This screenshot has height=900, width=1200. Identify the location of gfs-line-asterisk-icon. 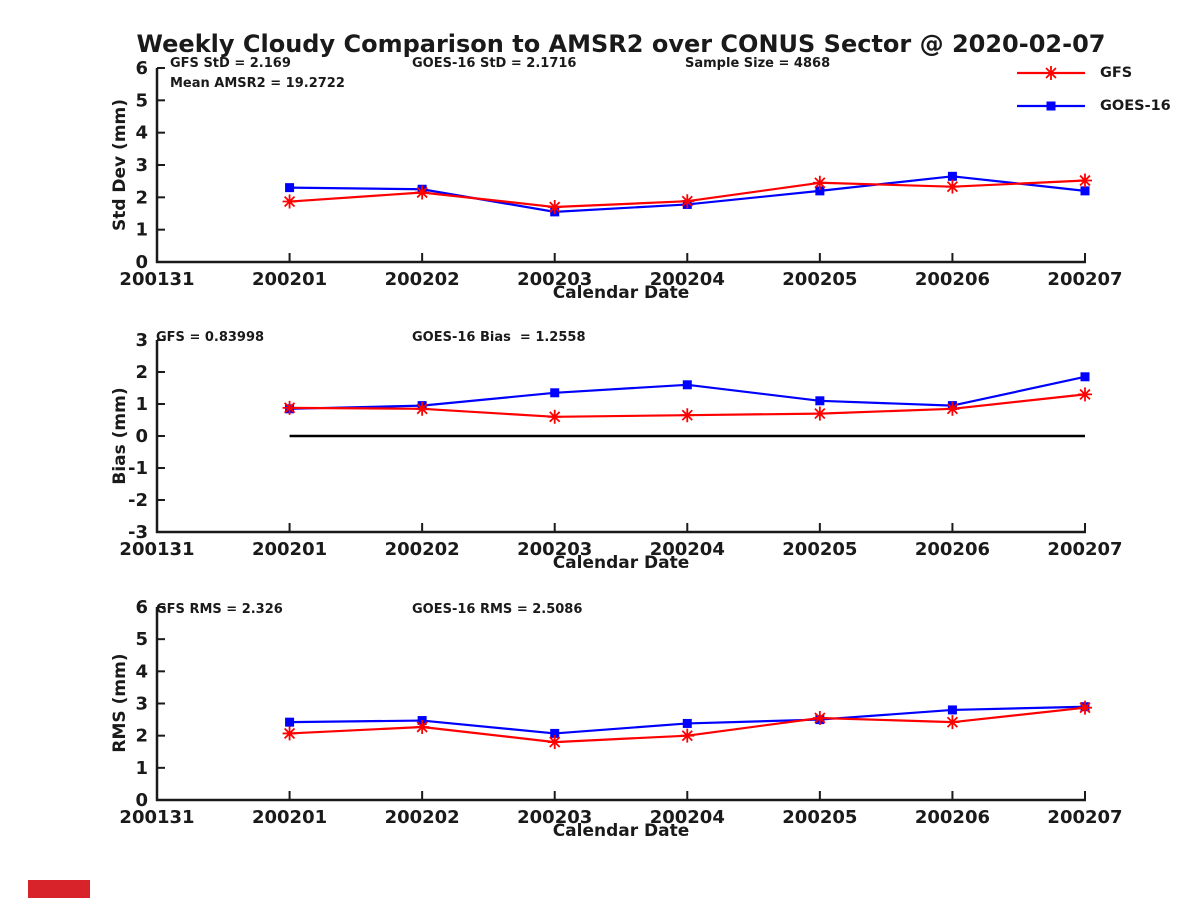
(1051, 73).